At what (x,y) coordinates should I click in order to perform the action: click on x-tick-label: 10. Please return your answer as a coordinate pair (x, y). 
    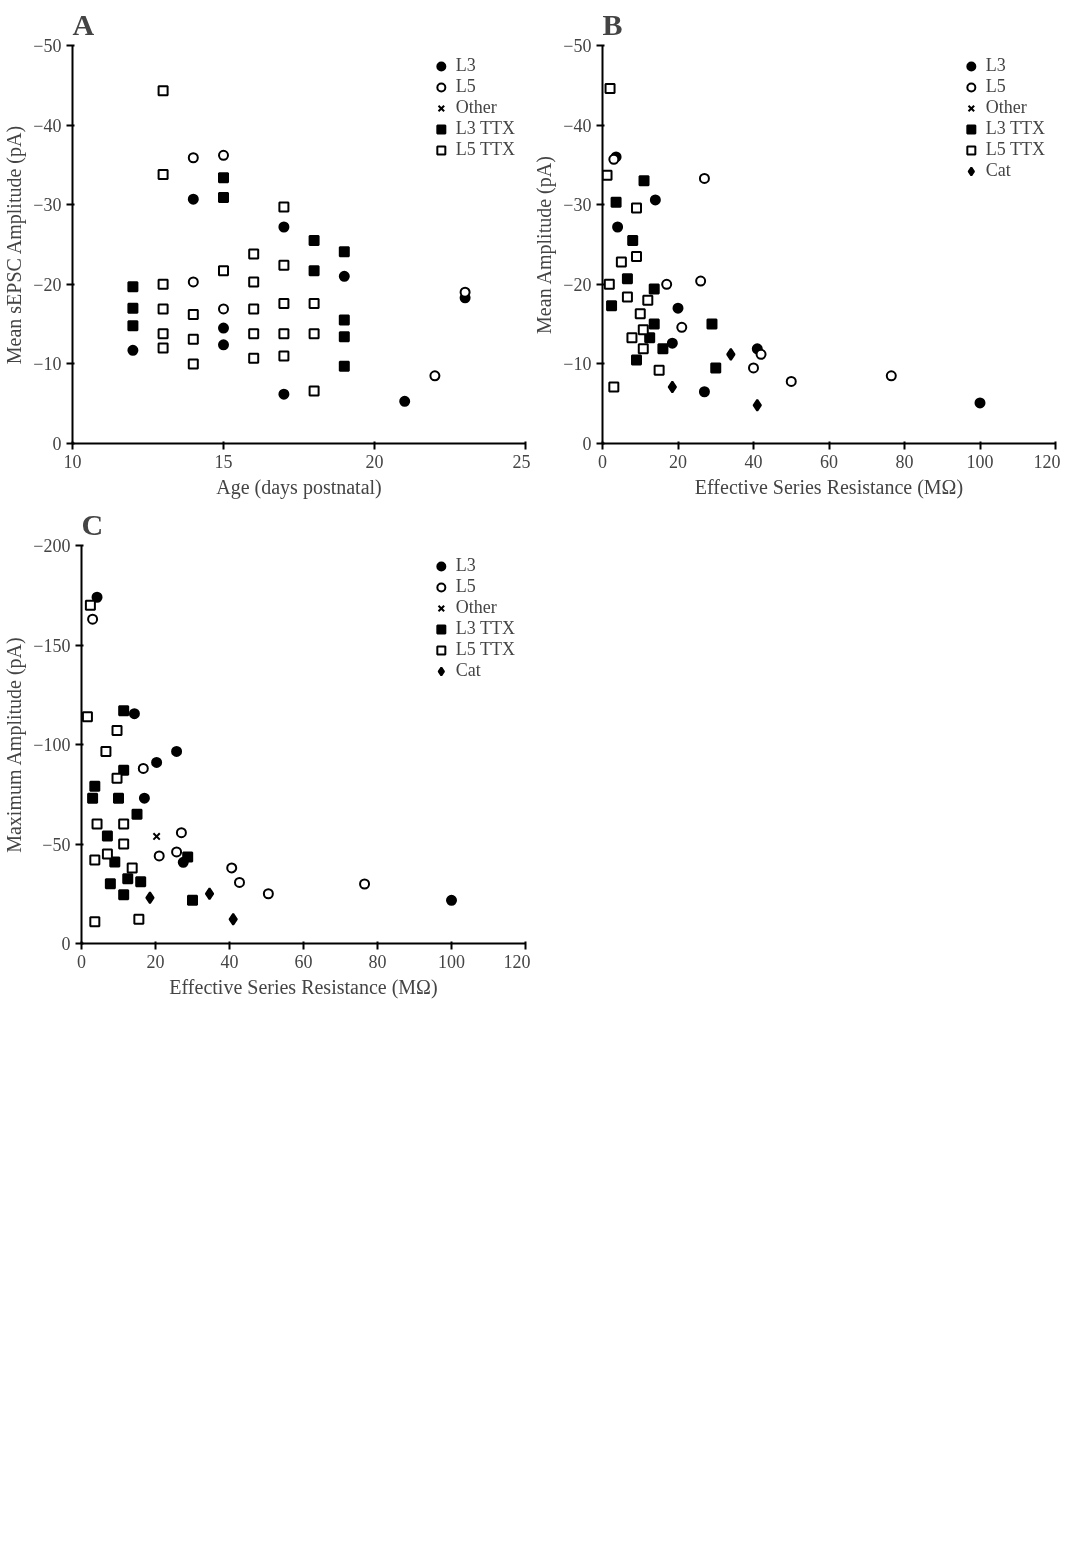
    Looking at the image, I should click on (72, 461).